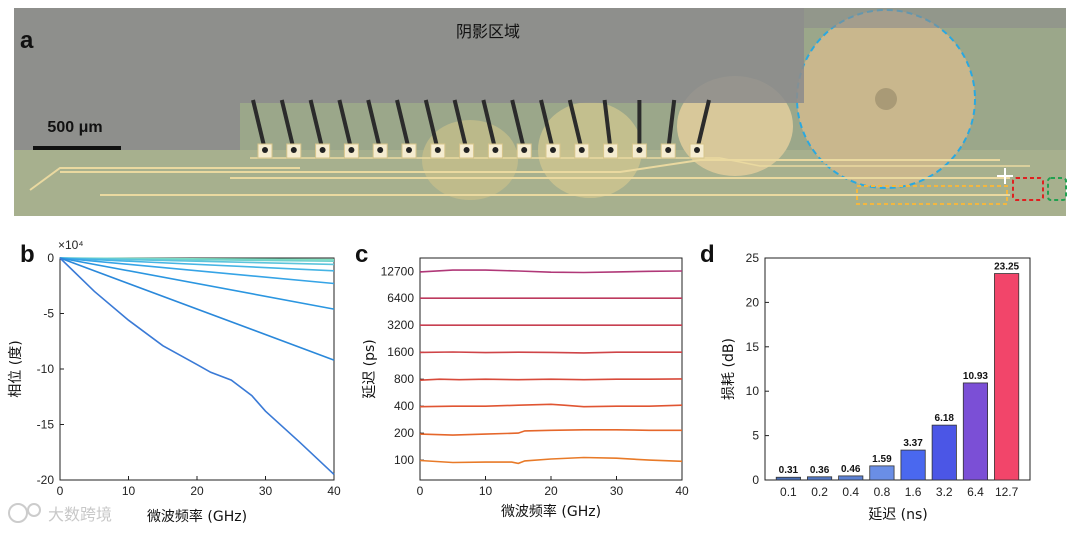 This screenshot has height=533, width=1080. What do you see at coordinates (1057, 189) in the screenshot?
I see `green-highlight-box` at bounding box center [1057, 189].